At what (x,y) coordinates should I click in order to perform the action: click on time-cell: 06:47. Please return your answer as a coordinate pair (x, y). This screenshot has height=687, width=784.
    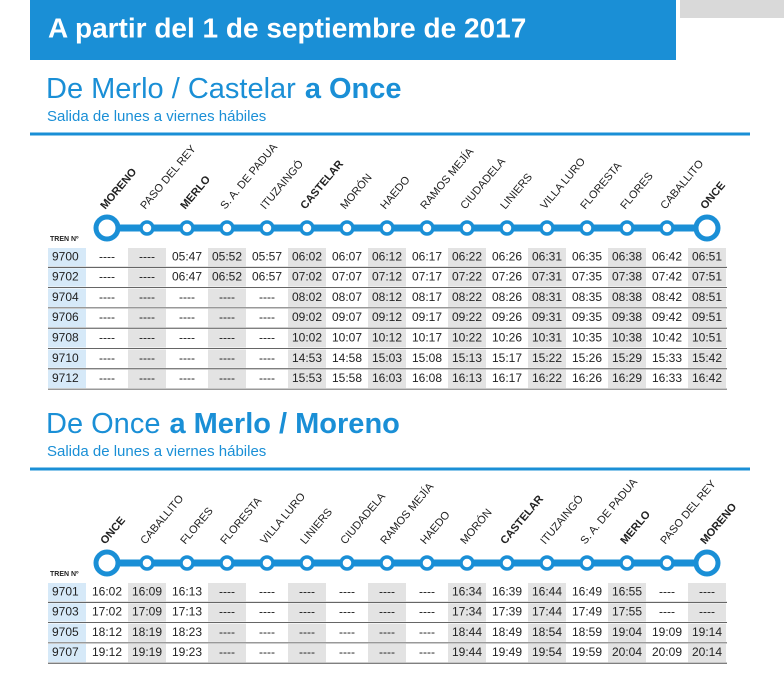
    Looking at the image, I should click on (187, 277).